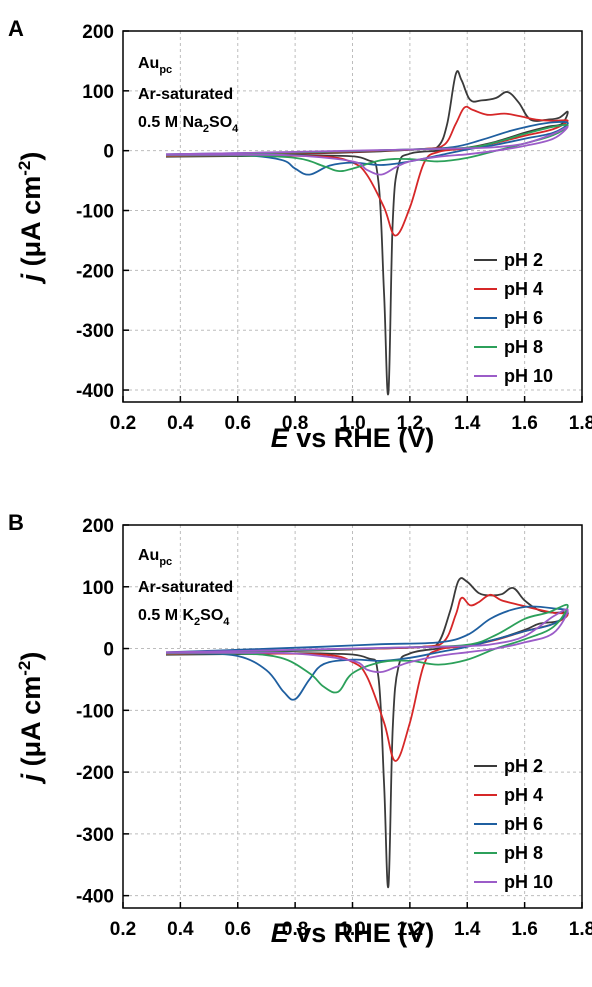  Describe the element at coordinates (184, 617) in the screenshot. I see `annotation-line3: 0.5 M K2SO4` at that location.